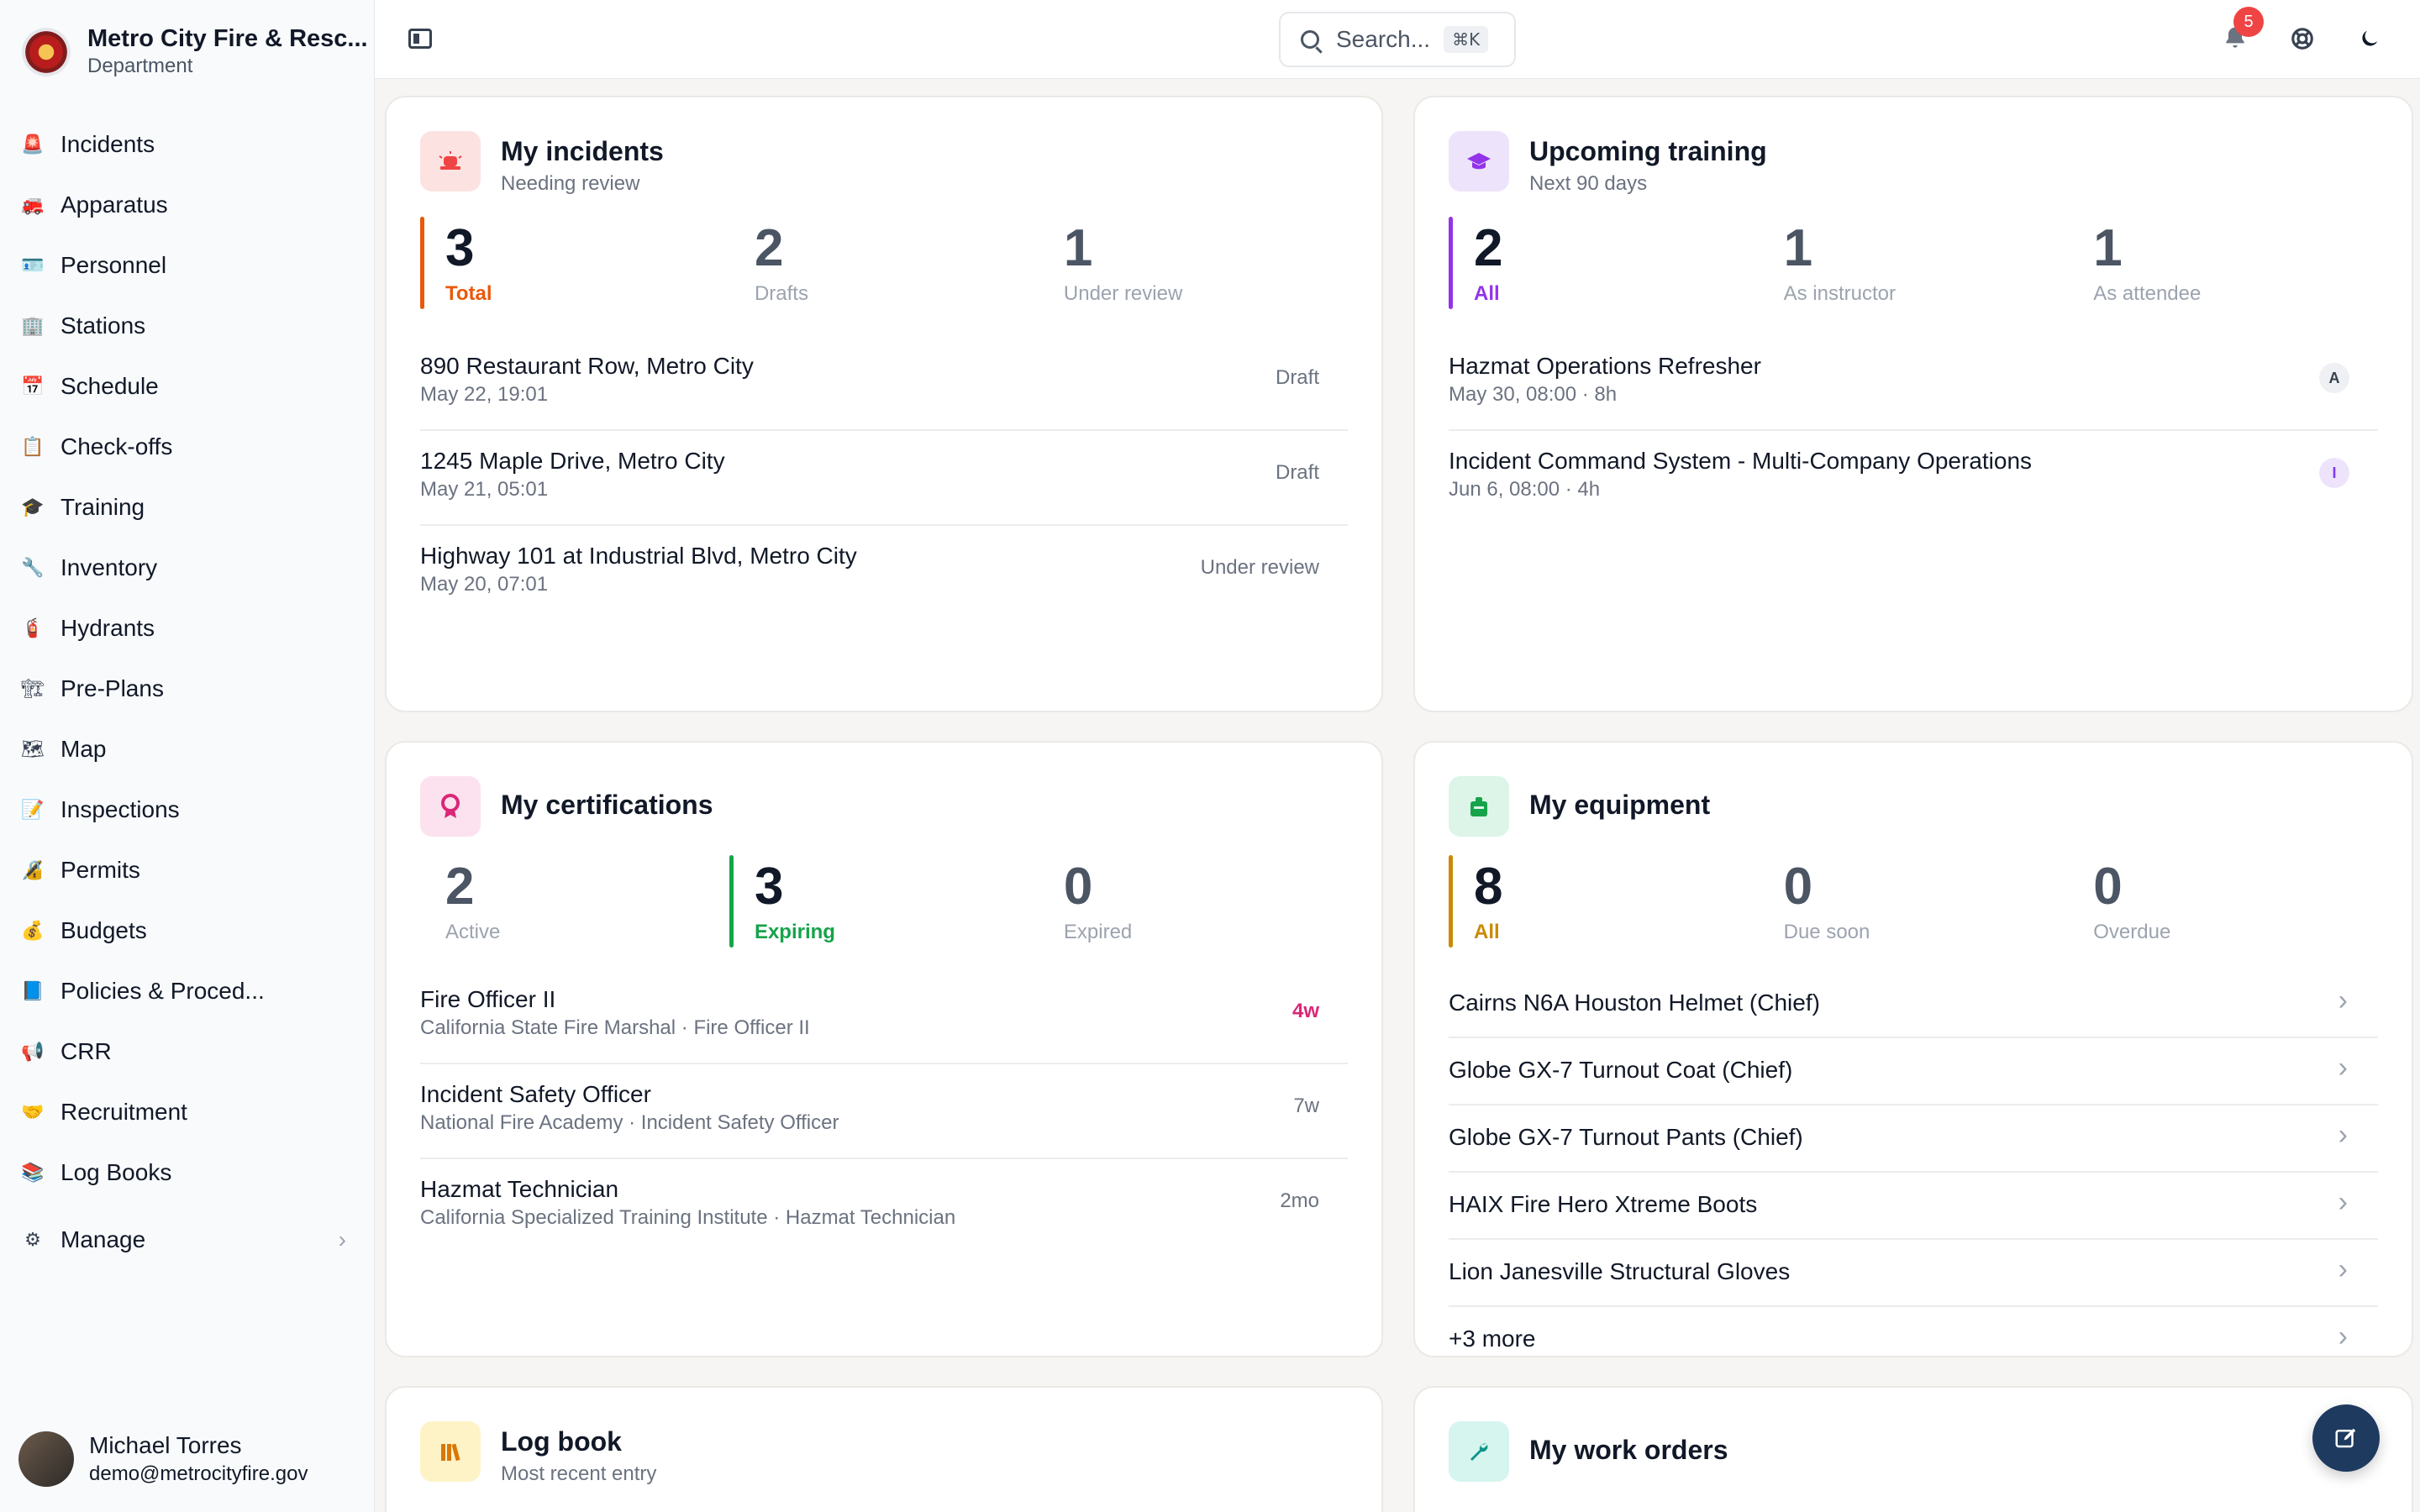 This screenshot has width=2420, height=1512. What do you see at coordinates (187, 265) in the screenshot?
I see `sidebar-item-personnel: 🪪 Personnel` at bounding box center [187, 265].